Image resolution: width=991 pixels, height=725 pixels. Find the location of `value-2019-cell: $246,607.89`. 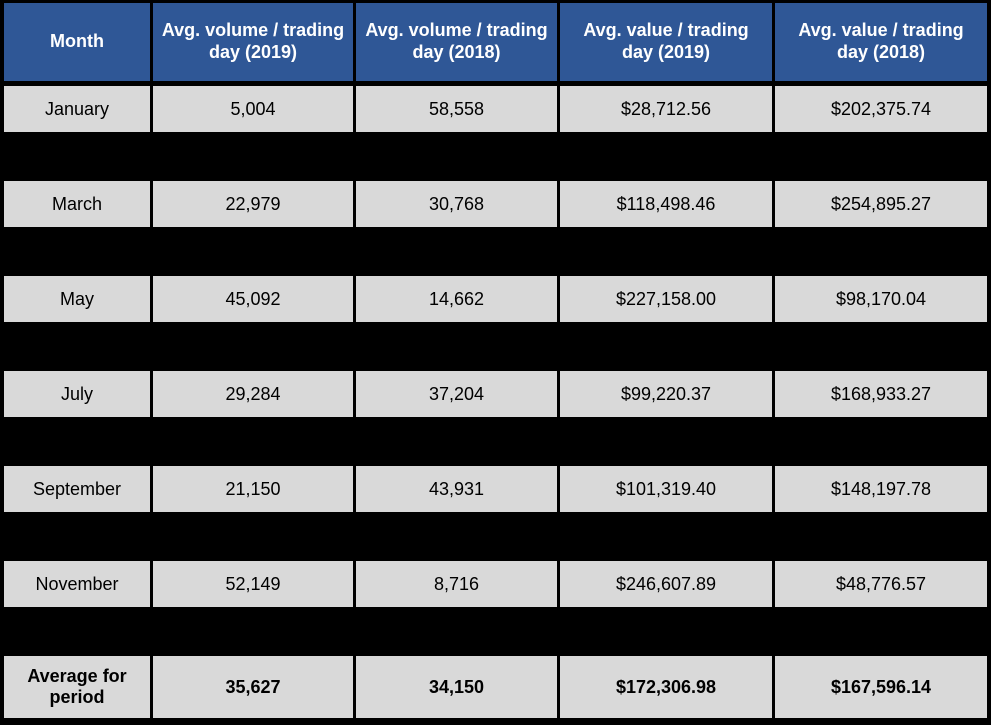

value-2019-cell: $246,607.89 is located at coordinates (666, 584).